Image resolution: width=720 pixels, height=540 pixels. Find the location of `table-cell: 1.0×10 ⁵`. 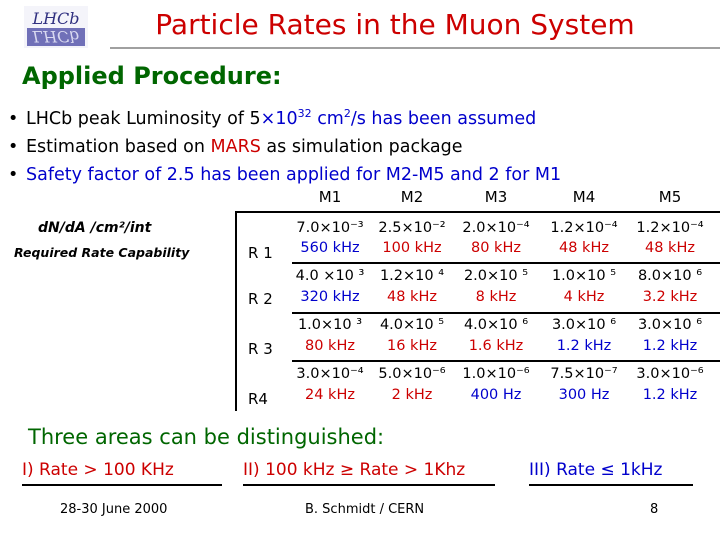

table-cell: 1.0×10 ⁵ is located at coordinates (584, 276).